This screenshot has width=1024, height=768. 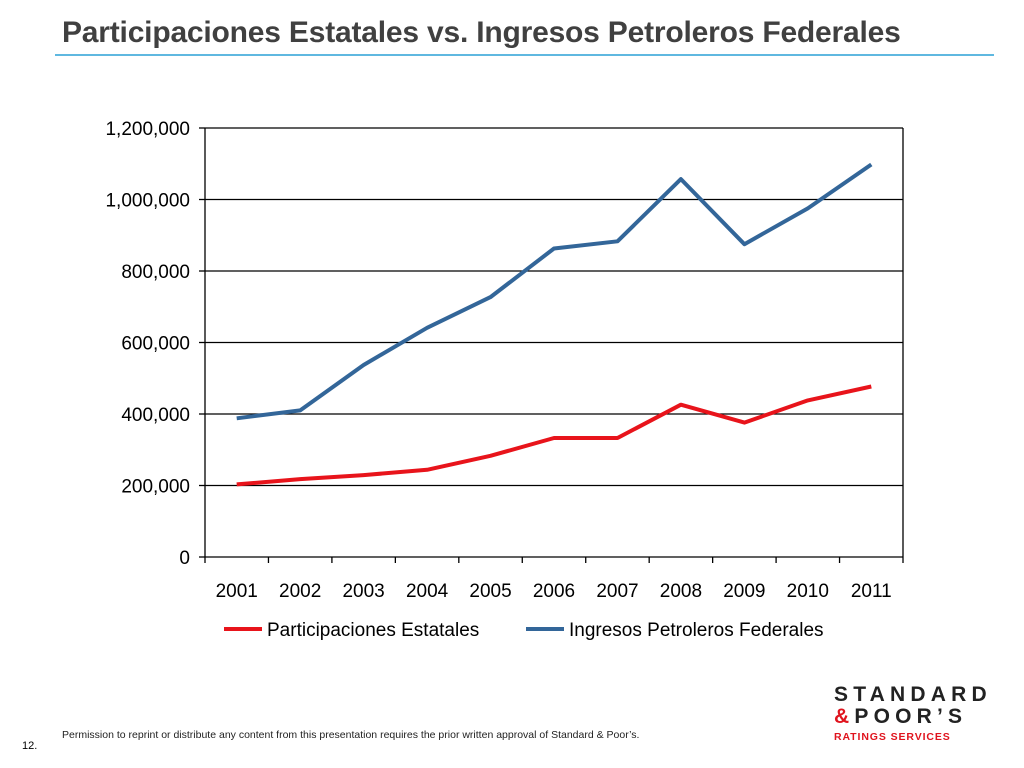 What do you see at coordinates (155, 415) in the screenshot?
I see `y-tick-label: 400,000` at bounding box center [155, 415].